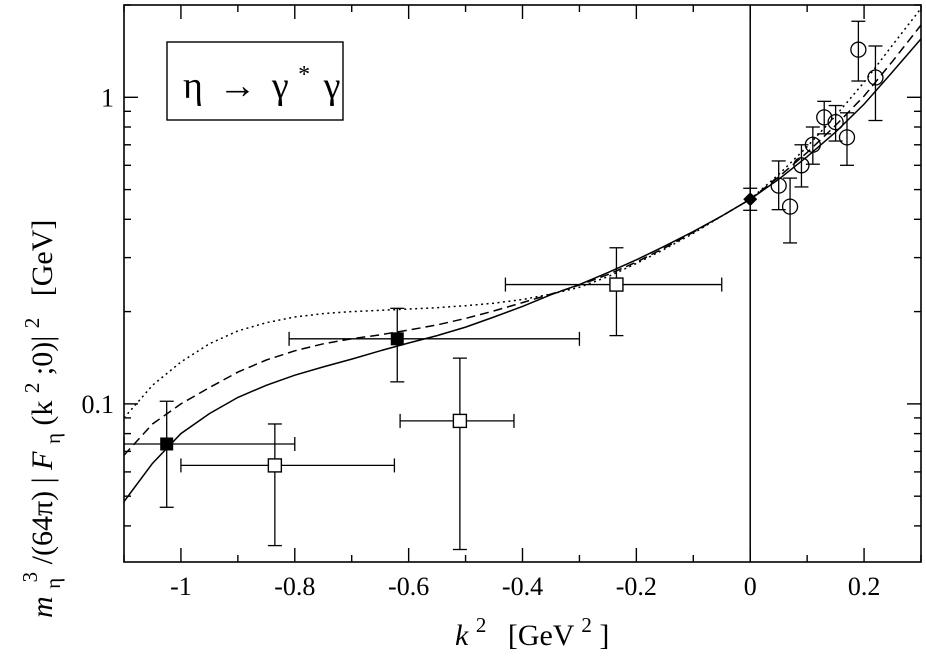 This screenshot has height=656, width=926. I want to click on x-axis-title: k 2 [GeV 2 ], so click(532, 629).